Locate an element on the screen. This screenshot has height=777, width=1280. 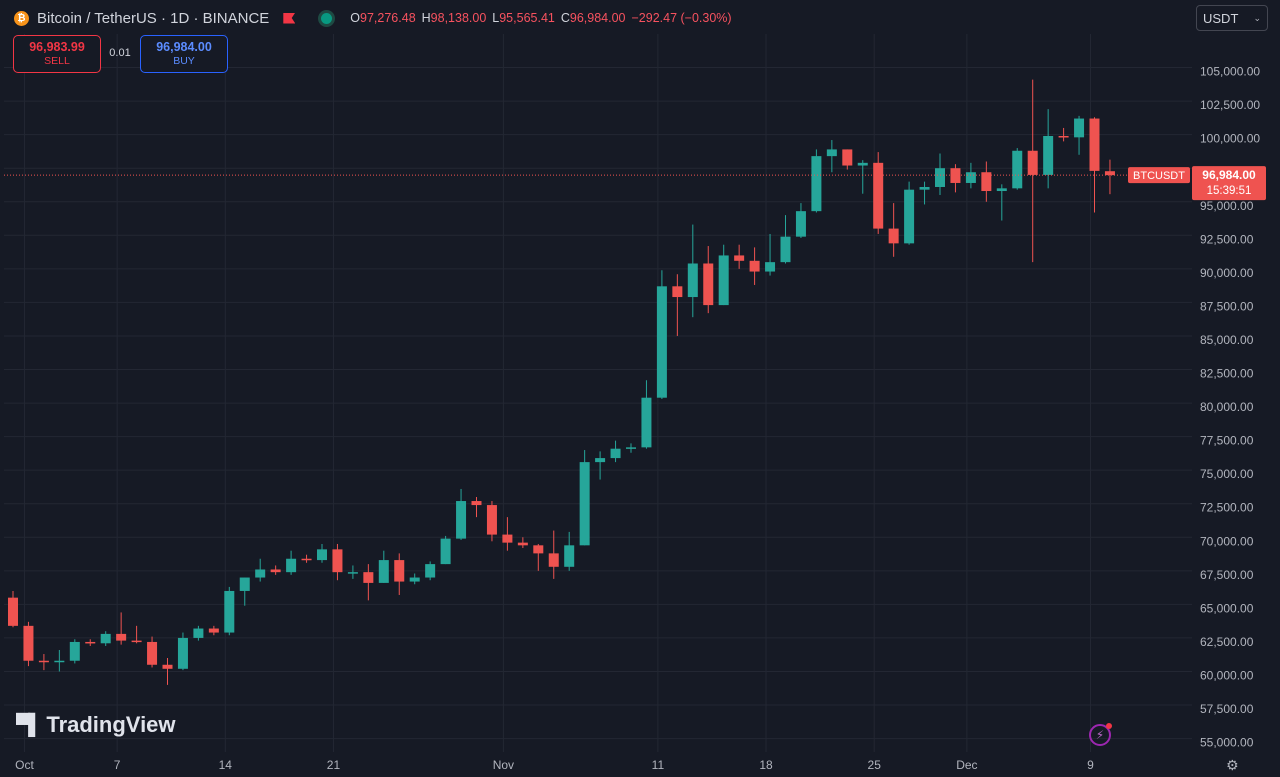
y-tick-label: 92,500.00 is located at coordinates (1227, 239).